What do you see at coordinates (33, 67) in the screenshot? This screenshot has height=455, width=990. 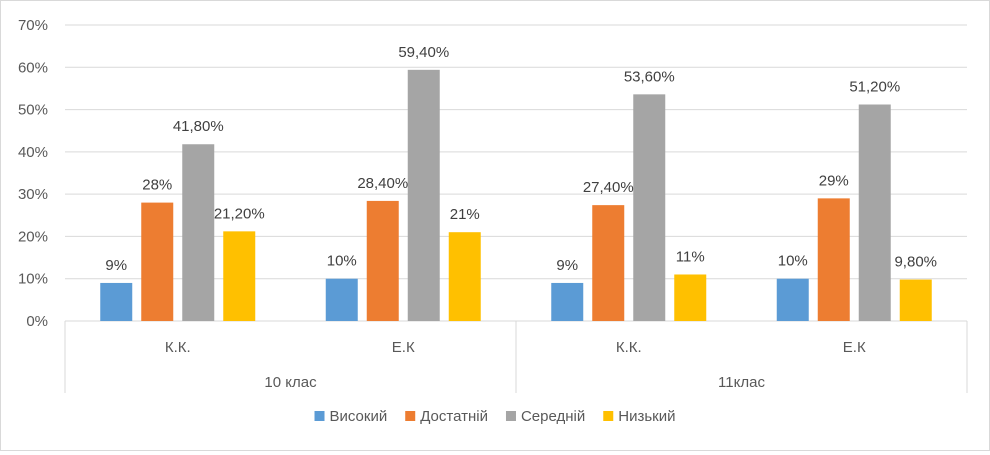 I see `y-tick-label: 60%` at bounding box center [33, 67].